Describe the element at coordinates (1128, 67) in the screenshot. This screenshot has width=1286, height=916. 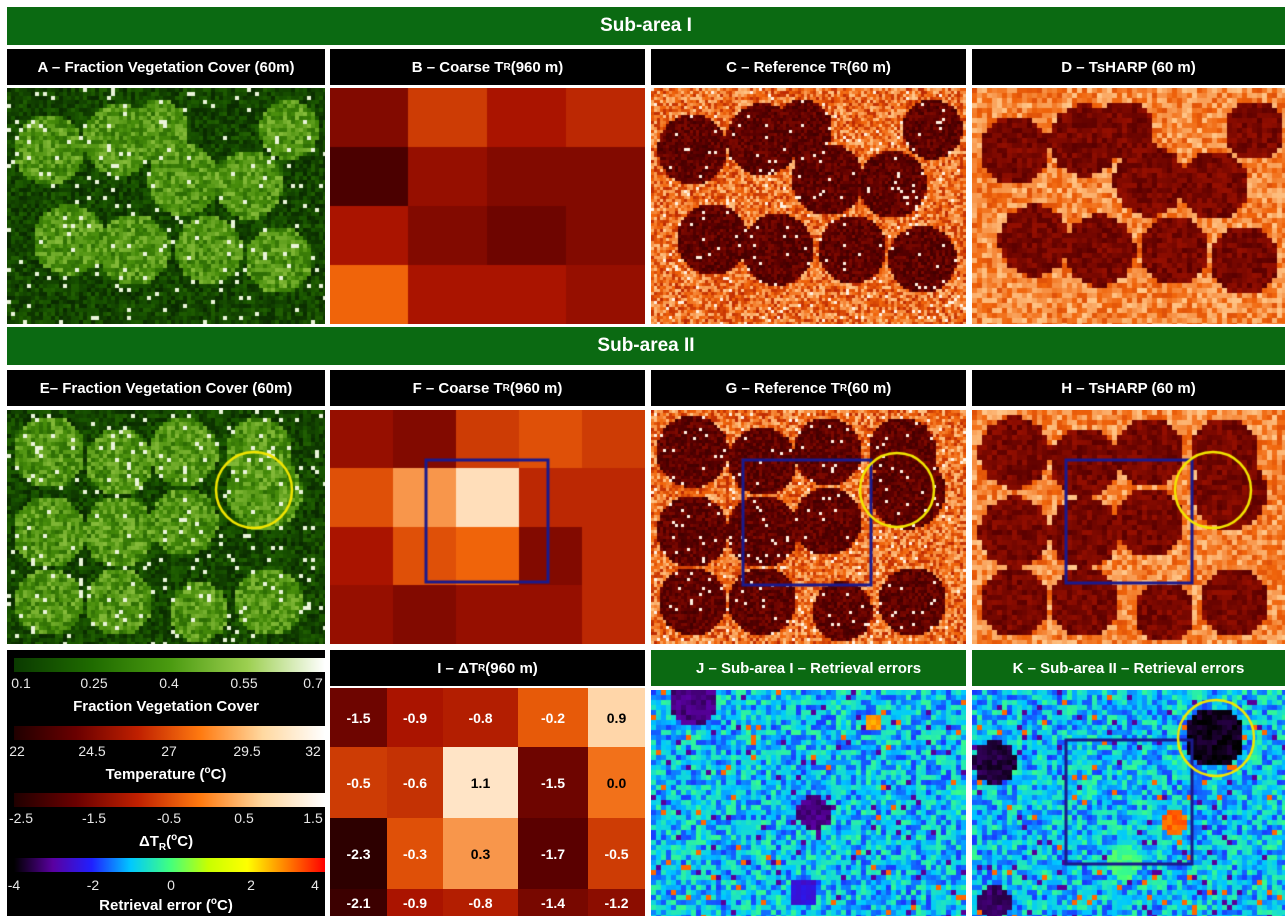
I see `panel-d-title: D – TsHARP (60 m)` at that location.